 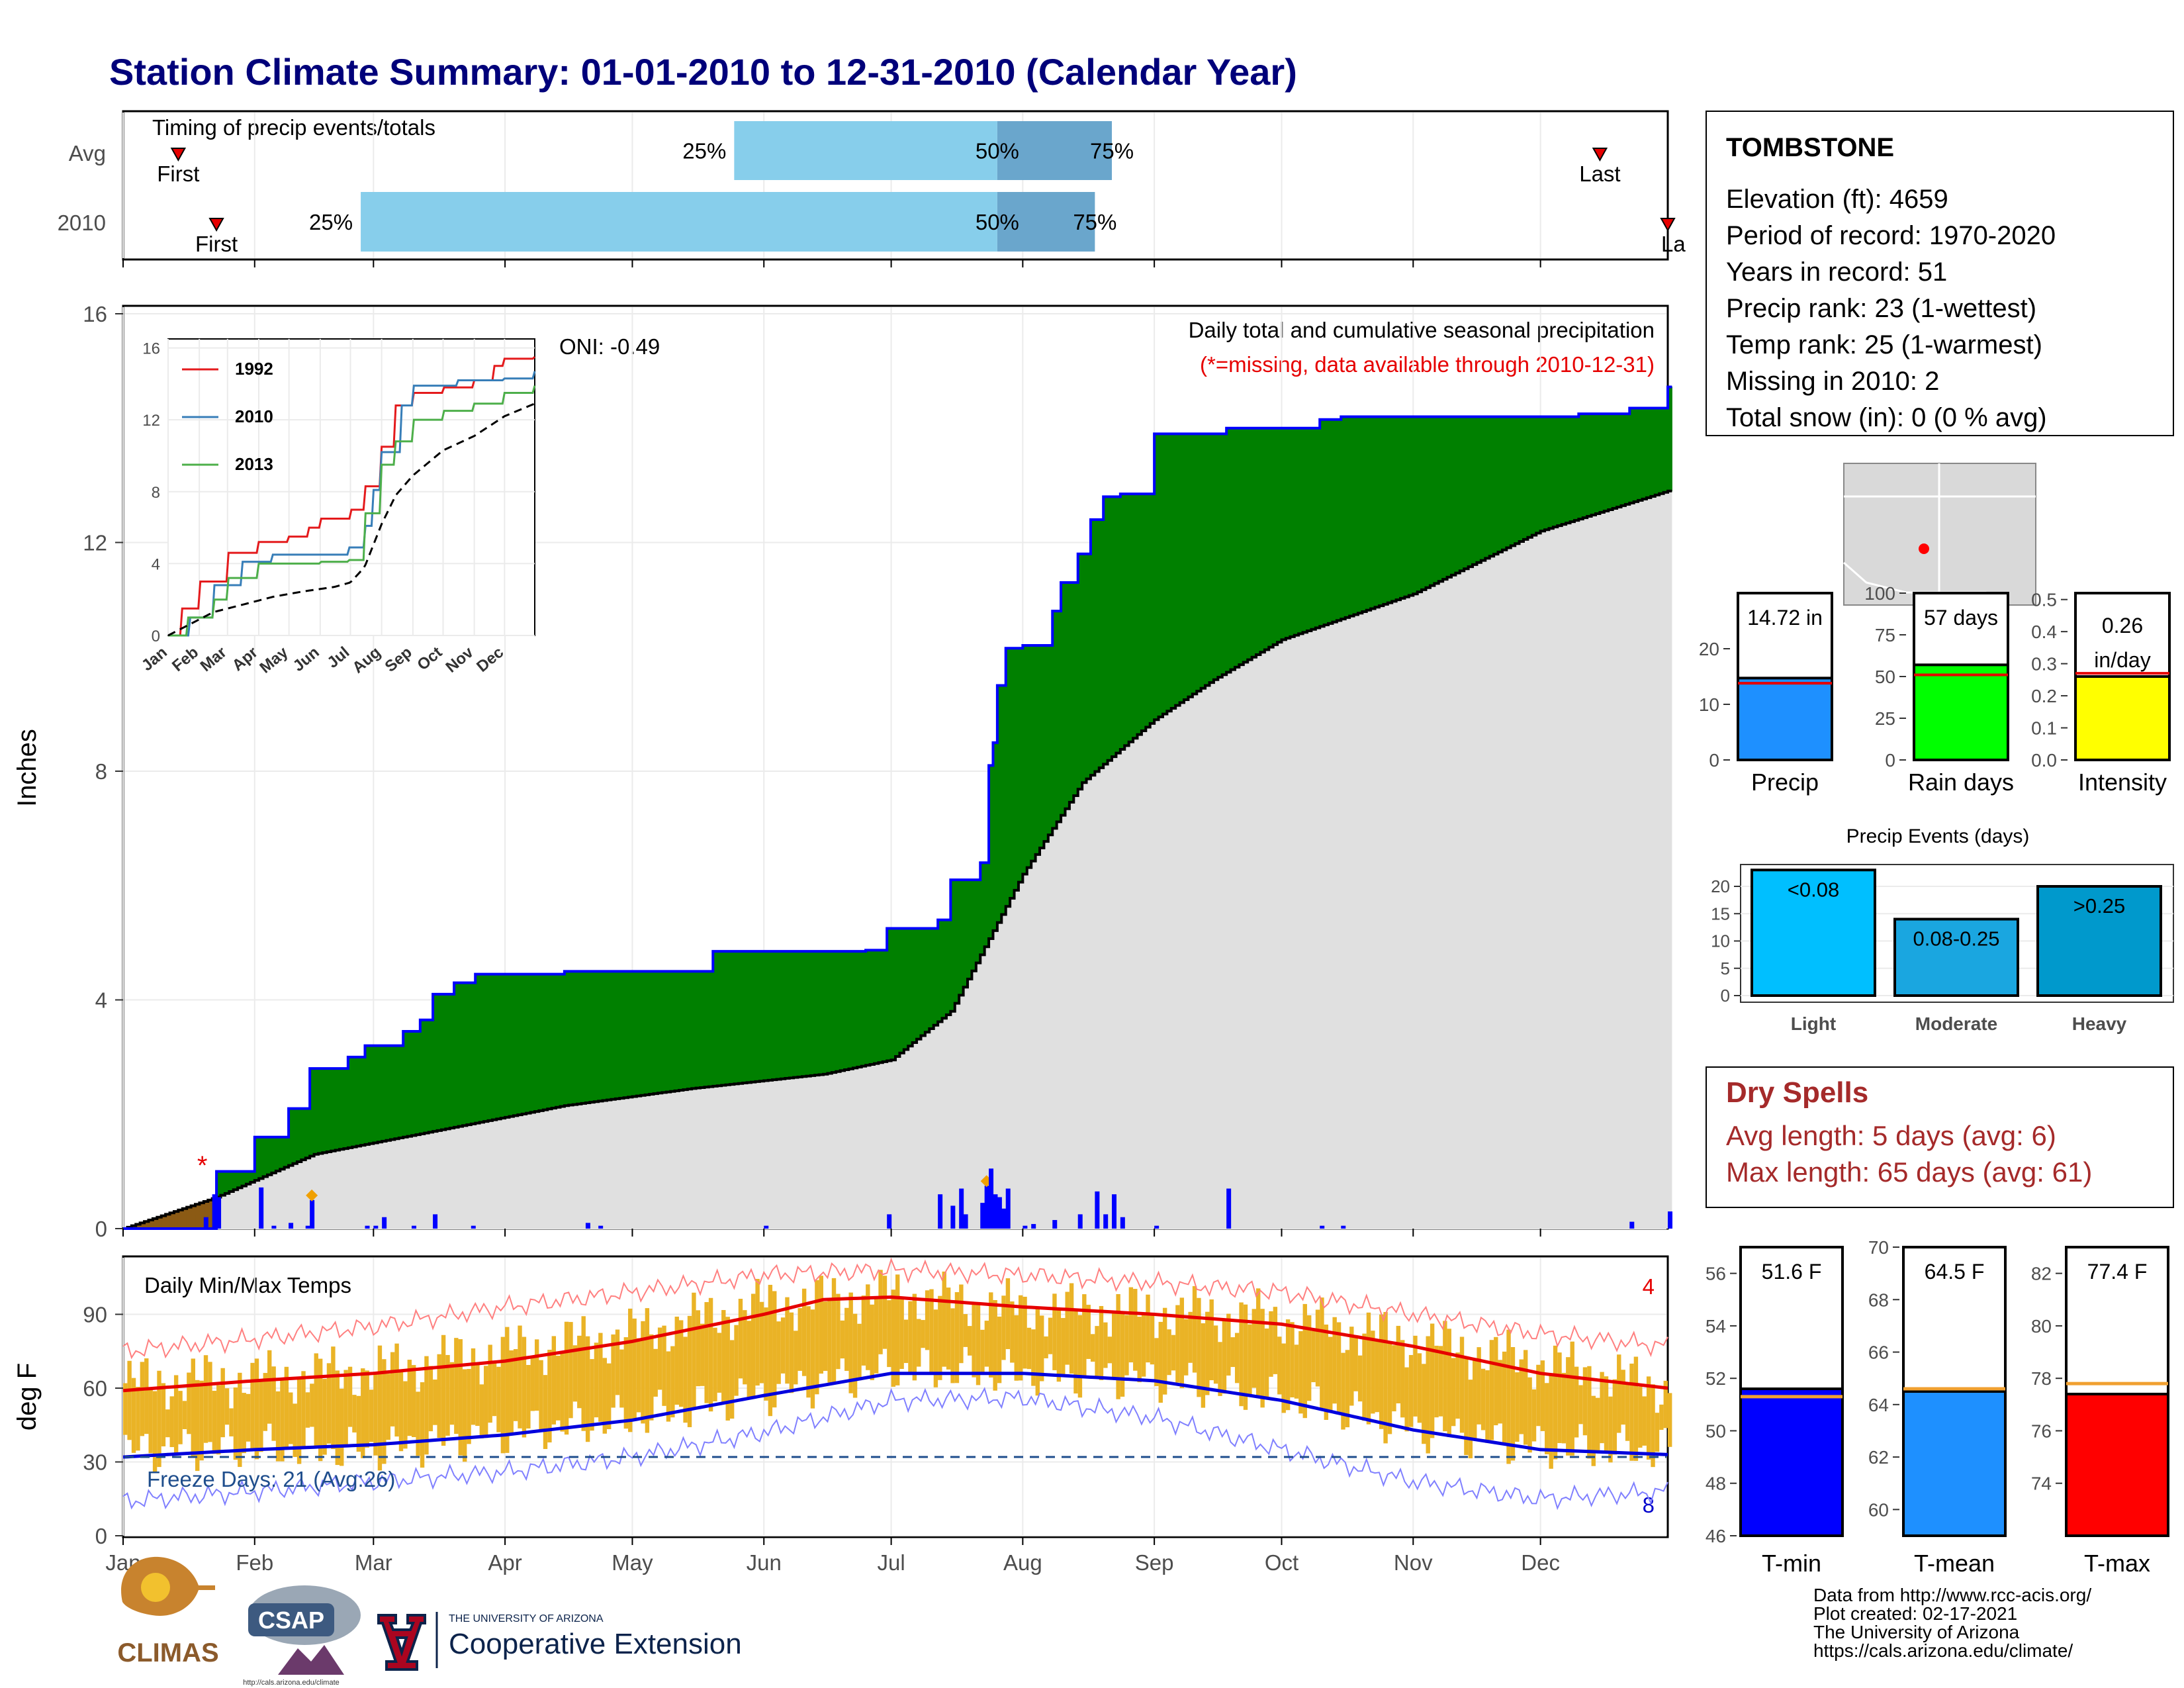 I want to click on temp-y-tick-label: 30, so click(x=95, y=1462).